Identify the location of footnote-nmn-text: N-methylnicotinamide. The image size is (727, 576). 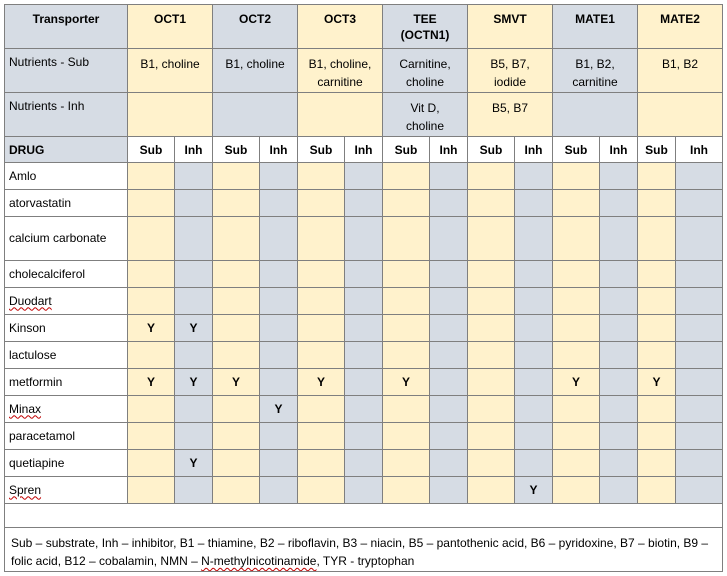
(259, 561).